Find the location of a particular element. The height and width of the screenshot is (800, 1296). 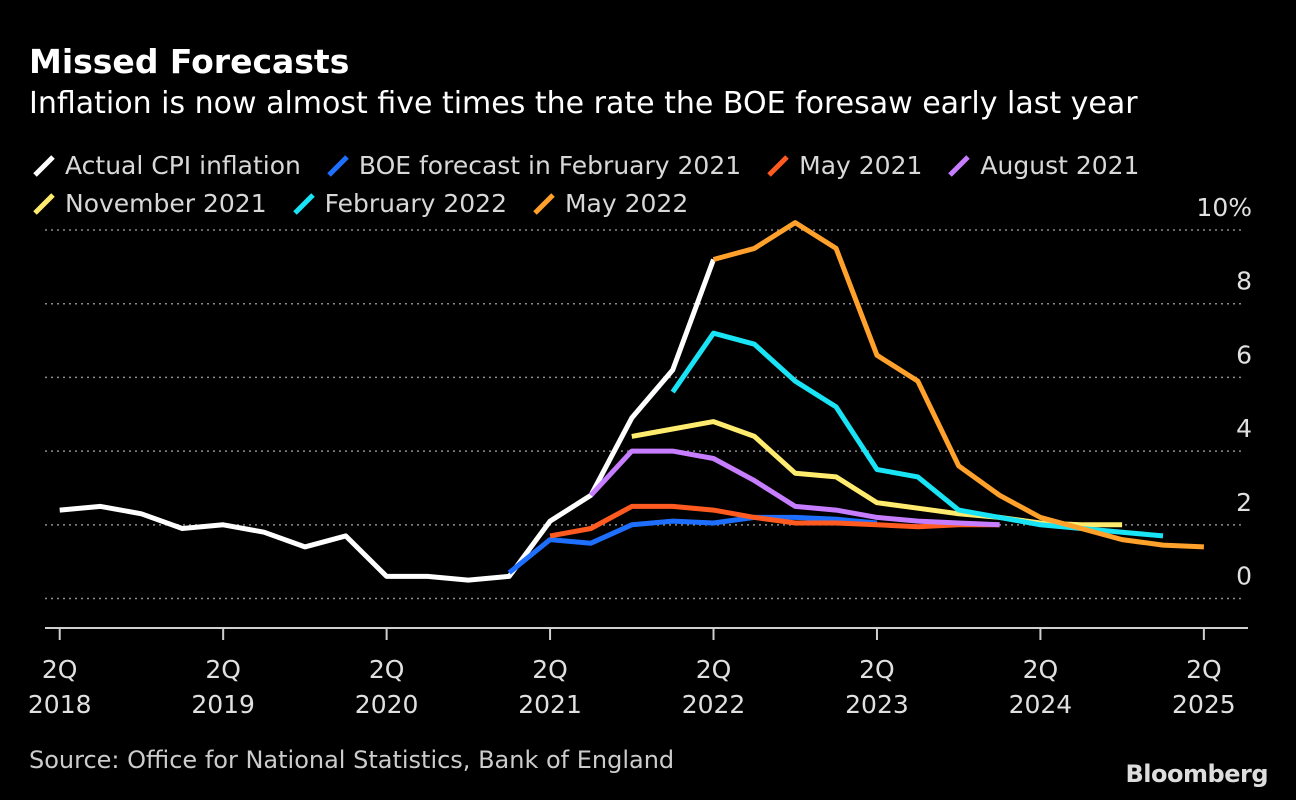

x-tick-label-year: 2024 is located at coordinates (1041, 704).